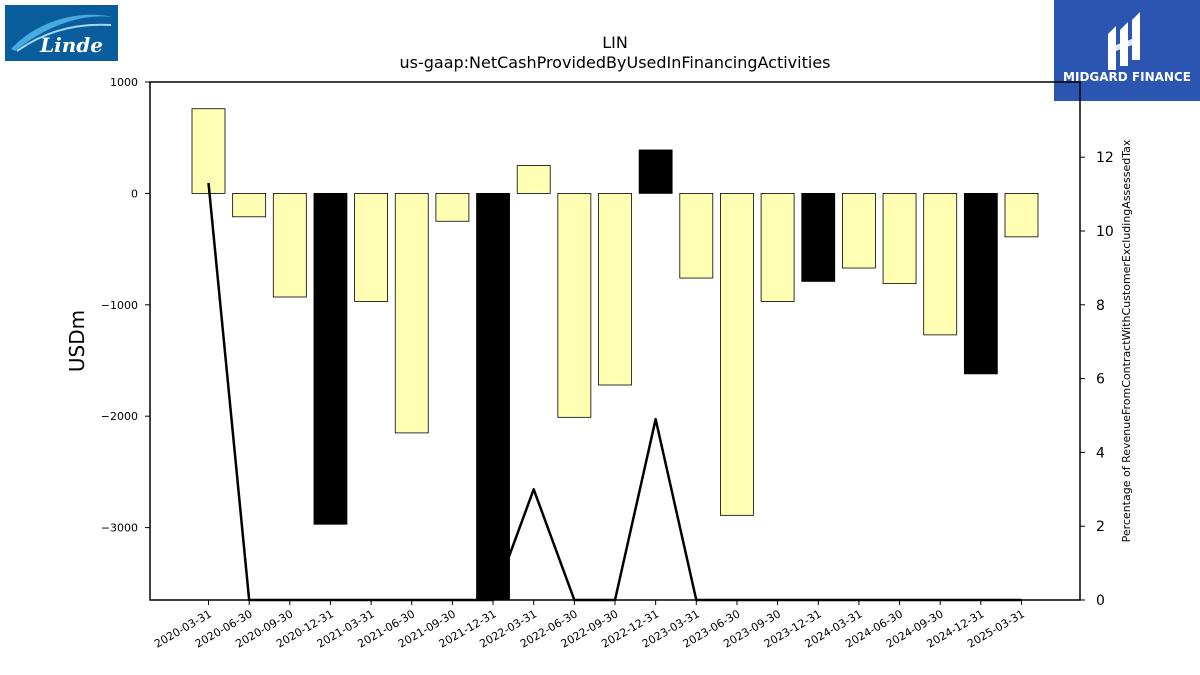 This screenshot has height=675, width=1200. I want to click on midgard-logo-text: MIDGARD FINANCE, so click(1127, 77).